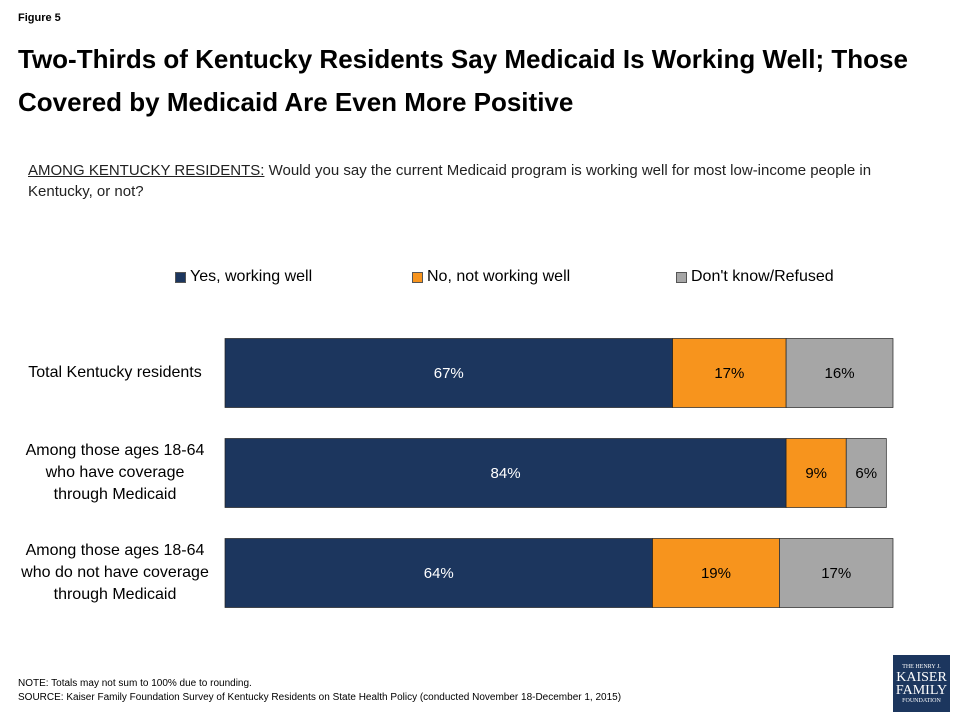  I want to click on data-label: 19%, so click(716, 573).